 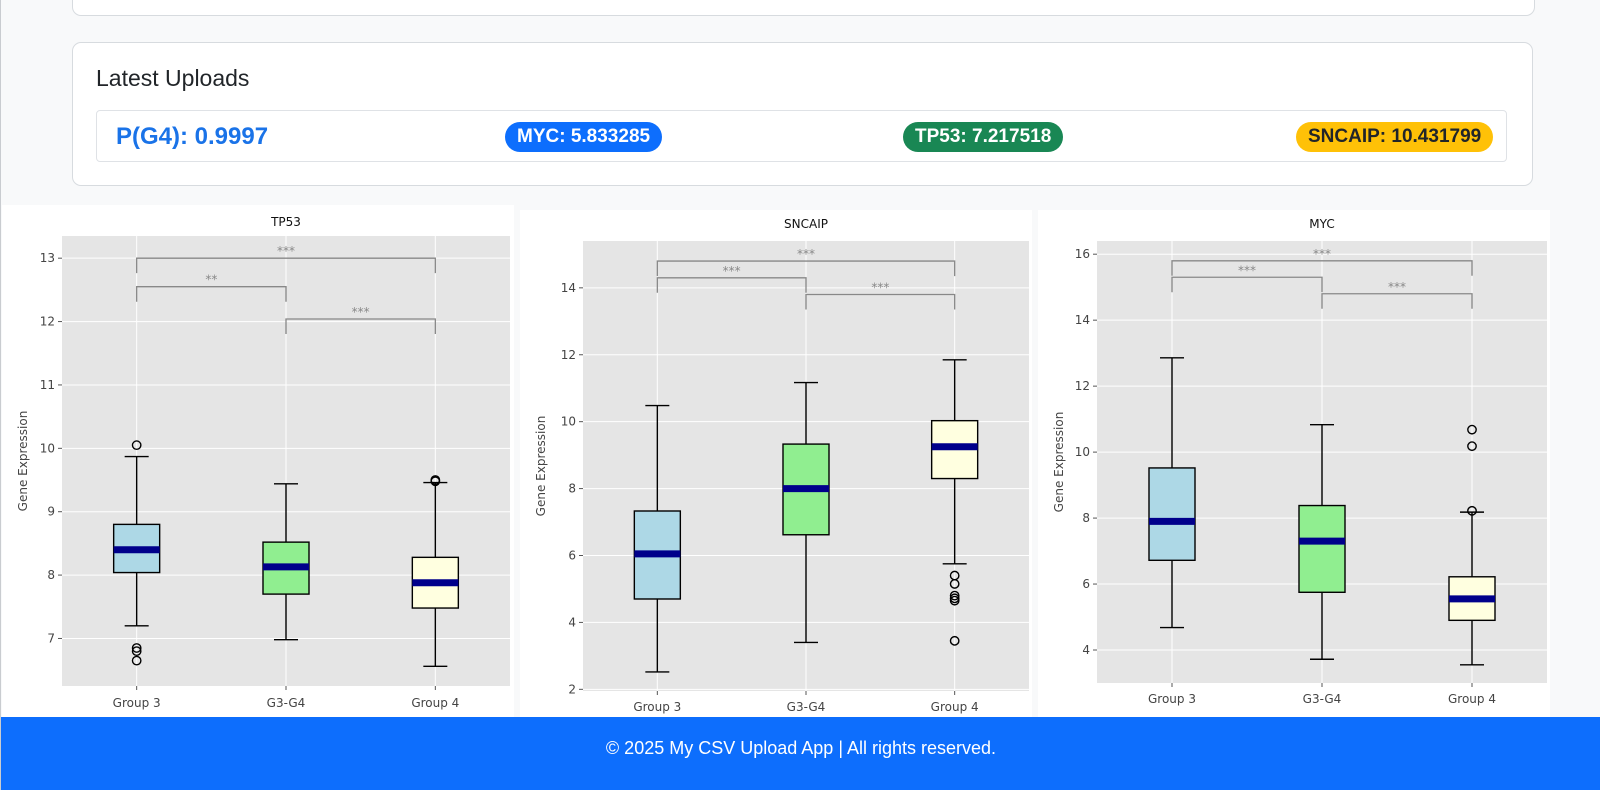 I want to click on chart-title: SNCAIP, so click(x=806, y=224).